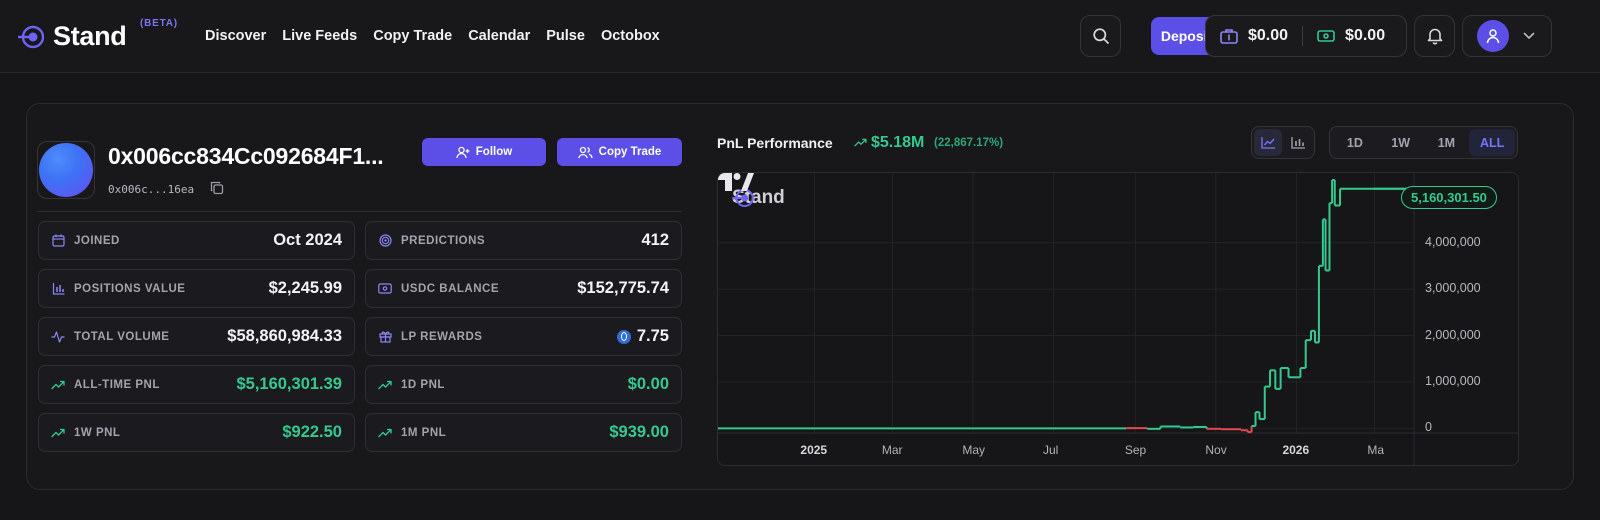 The height and width of the screenshot is (520, 1600). I want to click on profile-avatar, so click(66, 170).